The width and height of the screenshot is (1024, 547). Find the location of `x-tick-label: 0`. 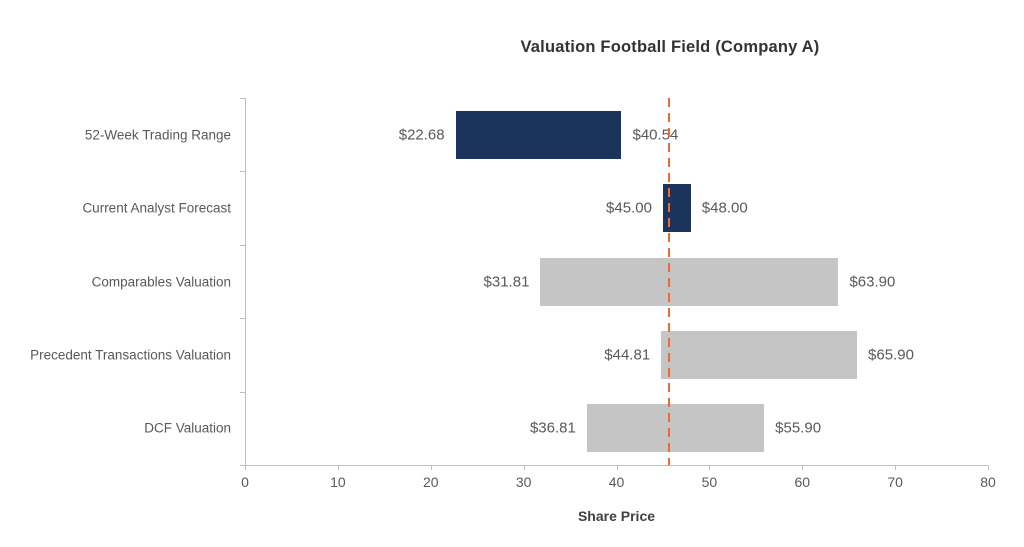

x-tick-label: 0 is located at coordinates (245, 482).